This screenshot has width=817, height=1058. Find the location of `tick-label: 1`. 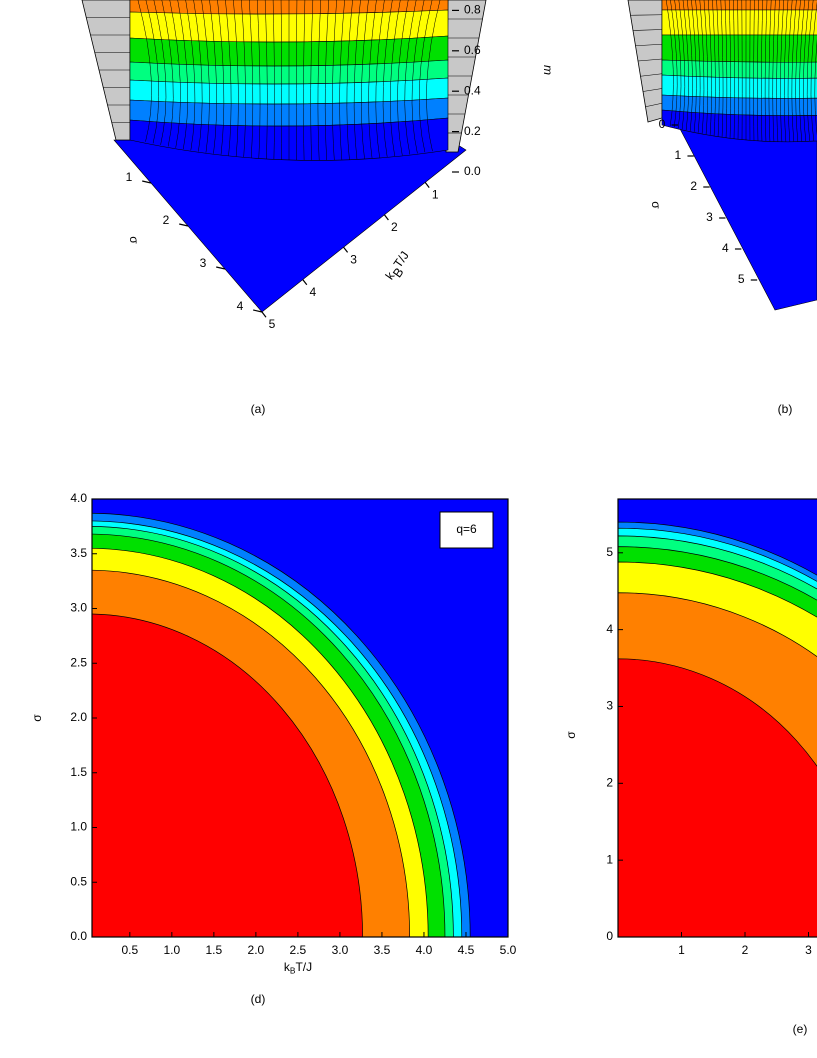

tick-label: 1 is located at coordinates (129, 177).